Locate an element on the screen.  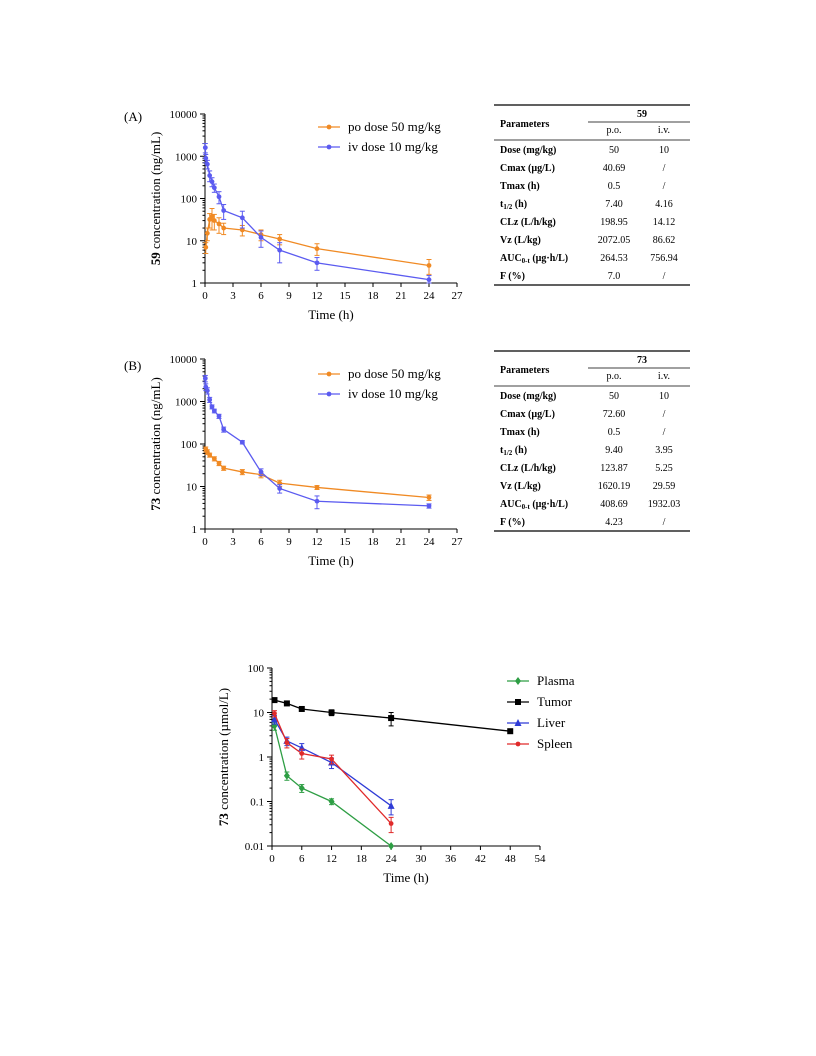
x-tick-label: 3 is located at coordinates (233, 542).